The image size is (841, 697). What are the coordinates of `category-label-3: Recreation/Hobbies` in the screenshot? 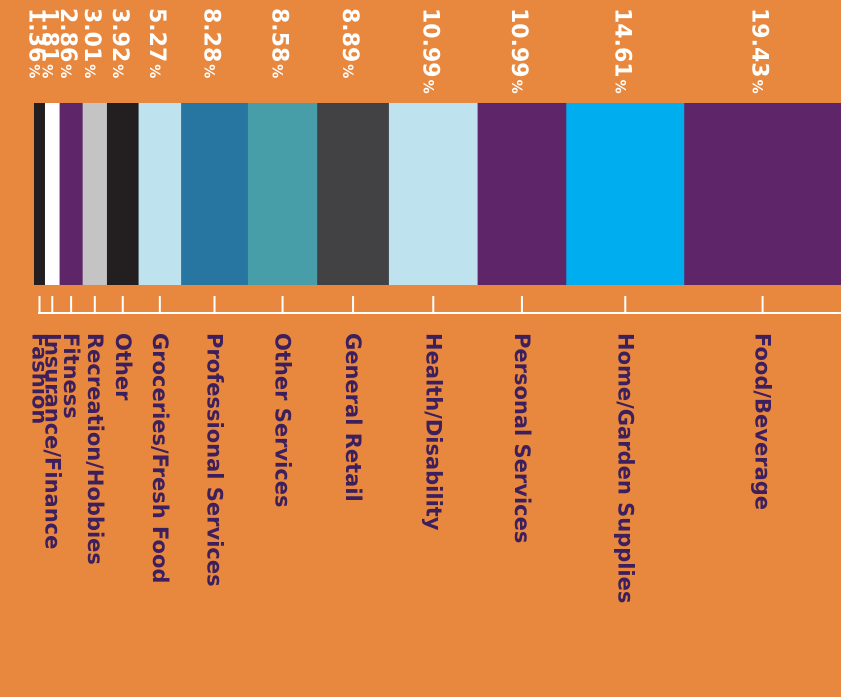 It's located at (95, 449).